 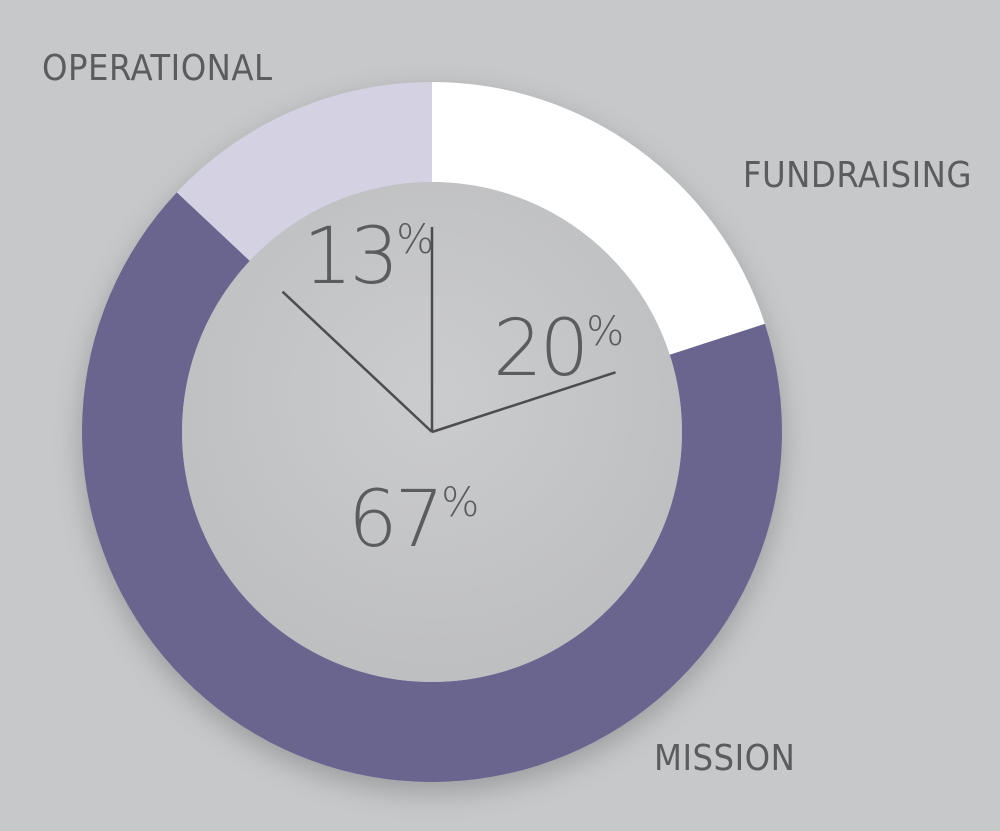 I want to click on category-label-operational: OPERATIONAL, so click(x=157, y=68).